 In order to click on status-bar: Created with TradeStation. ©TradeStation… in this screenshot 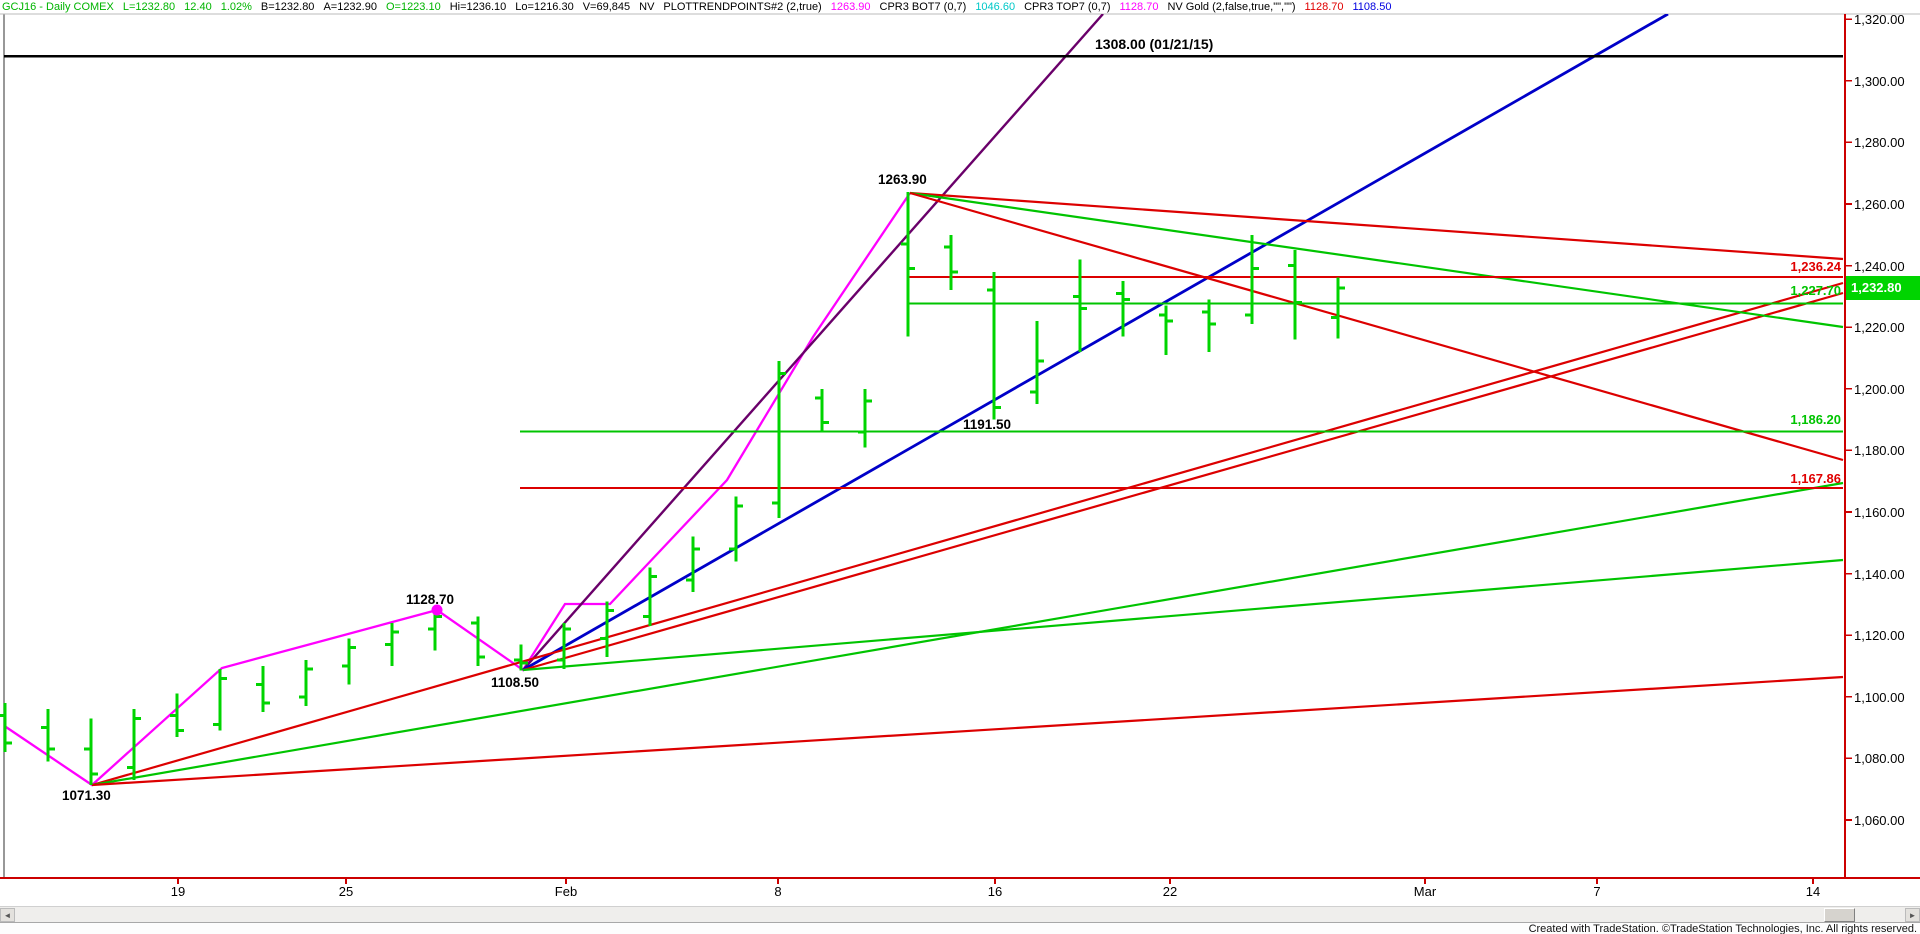, I will do `click(960, 928)`.